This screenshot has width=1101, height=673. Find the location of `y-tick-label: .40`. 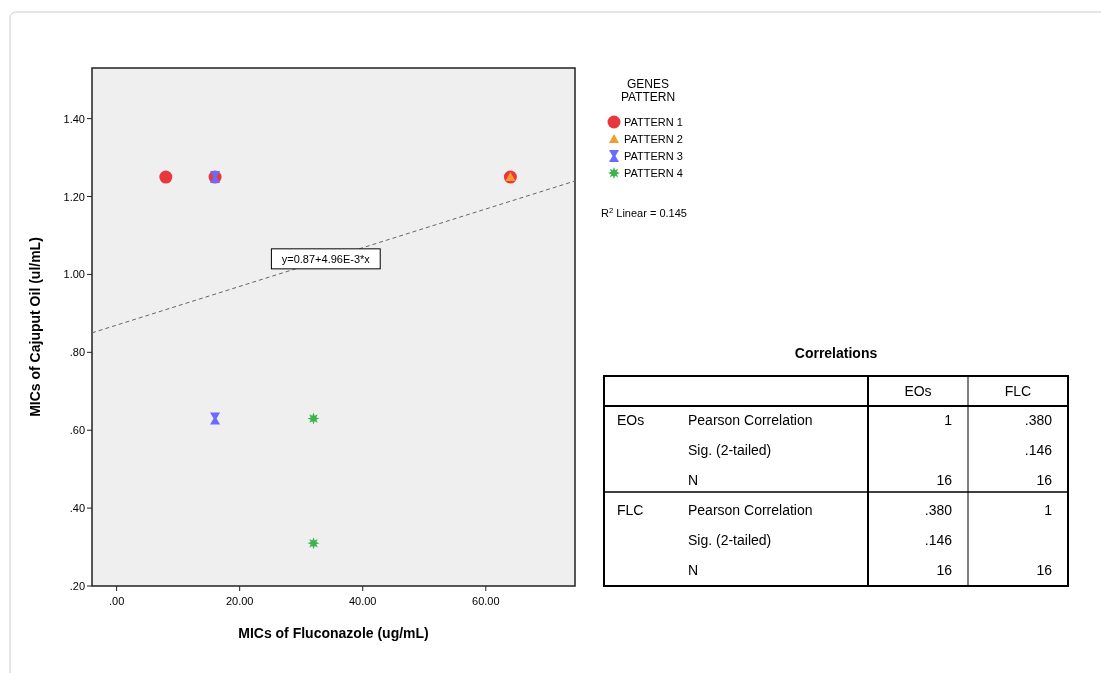

y-tick-label: .40 is located at coordinates (77, 508).